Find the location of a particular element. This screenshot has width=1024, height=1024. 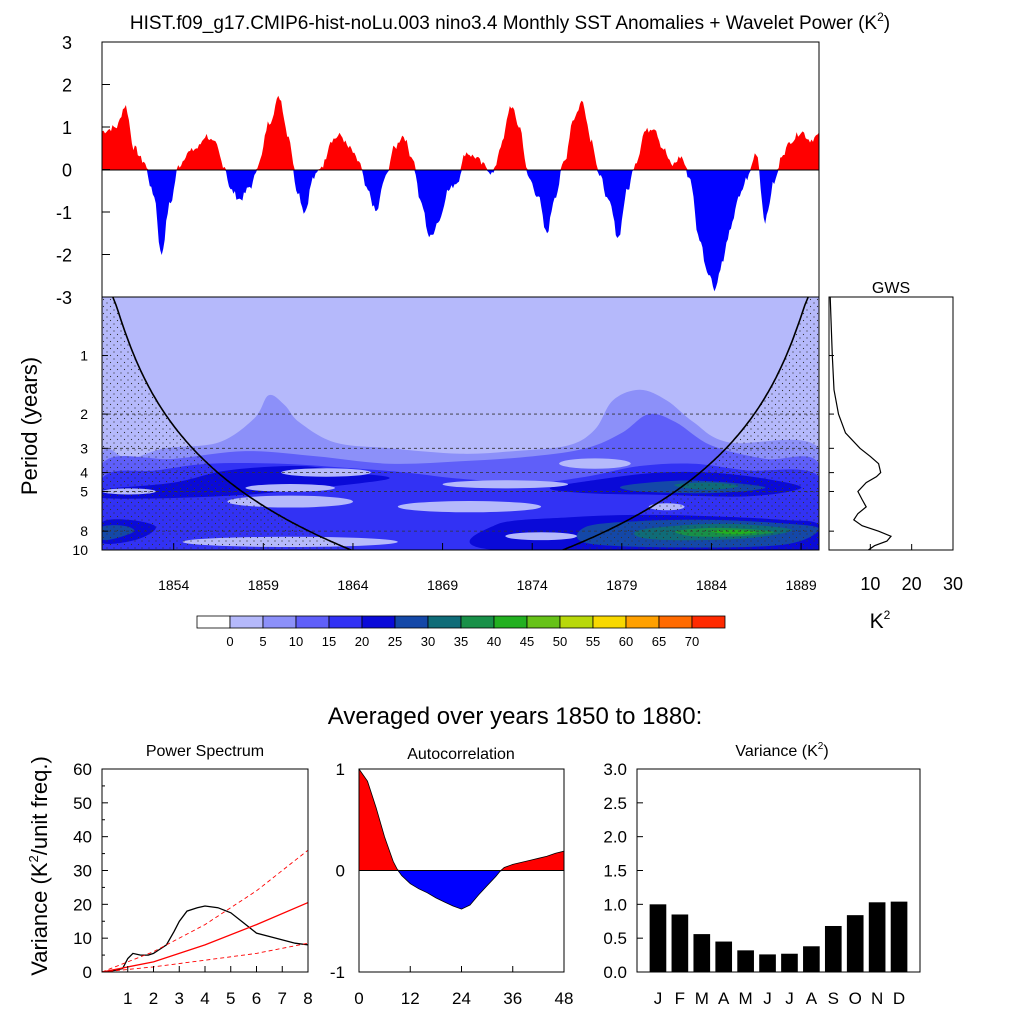

variance-bar-N is located at coordinates (877, 937).